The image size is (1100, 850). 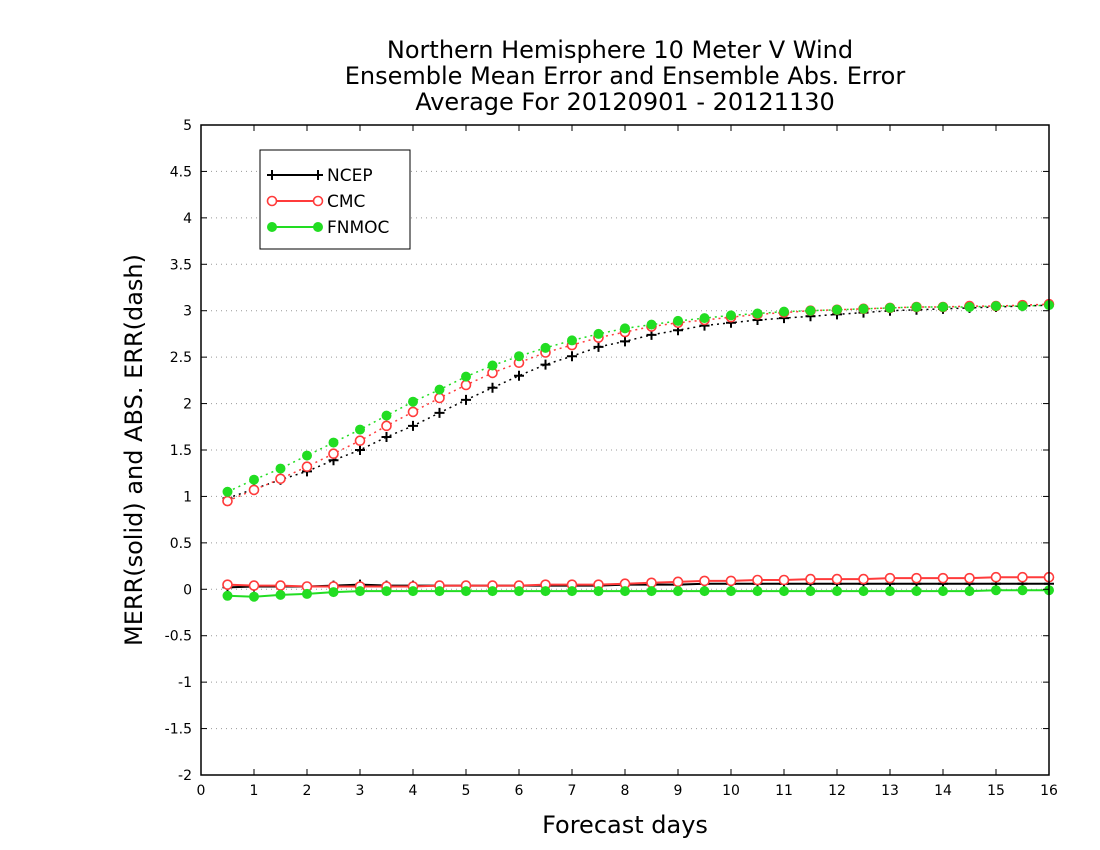 What do you see at coordinates (1049, 791) in the screenshot?
I see `x-tick-label: 16` at bounding box center [1049, 791].